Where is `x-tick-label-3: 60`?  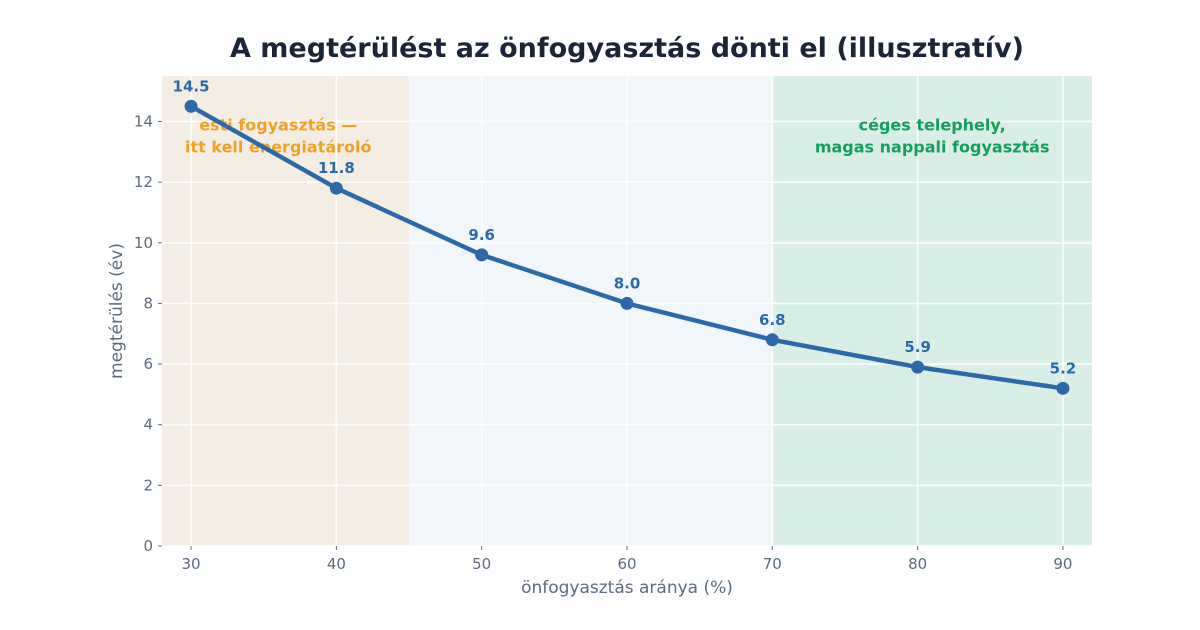
x-tick-label-3: 60 is located at coordinates (626, 564).